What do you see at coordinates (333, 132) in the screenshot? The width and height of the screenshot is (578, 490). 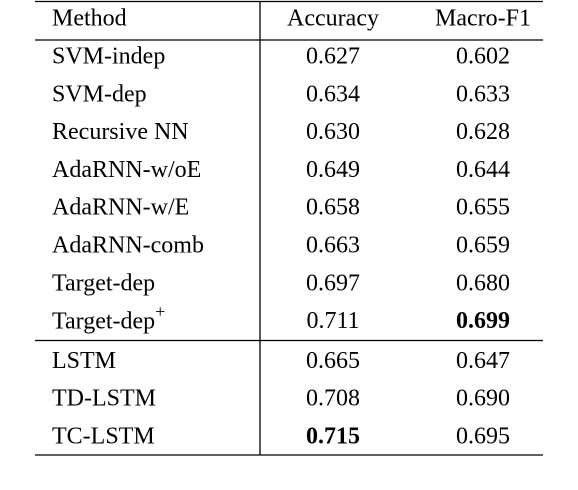 I see `value-cell: 0.630` at bounding box center [333, 132].